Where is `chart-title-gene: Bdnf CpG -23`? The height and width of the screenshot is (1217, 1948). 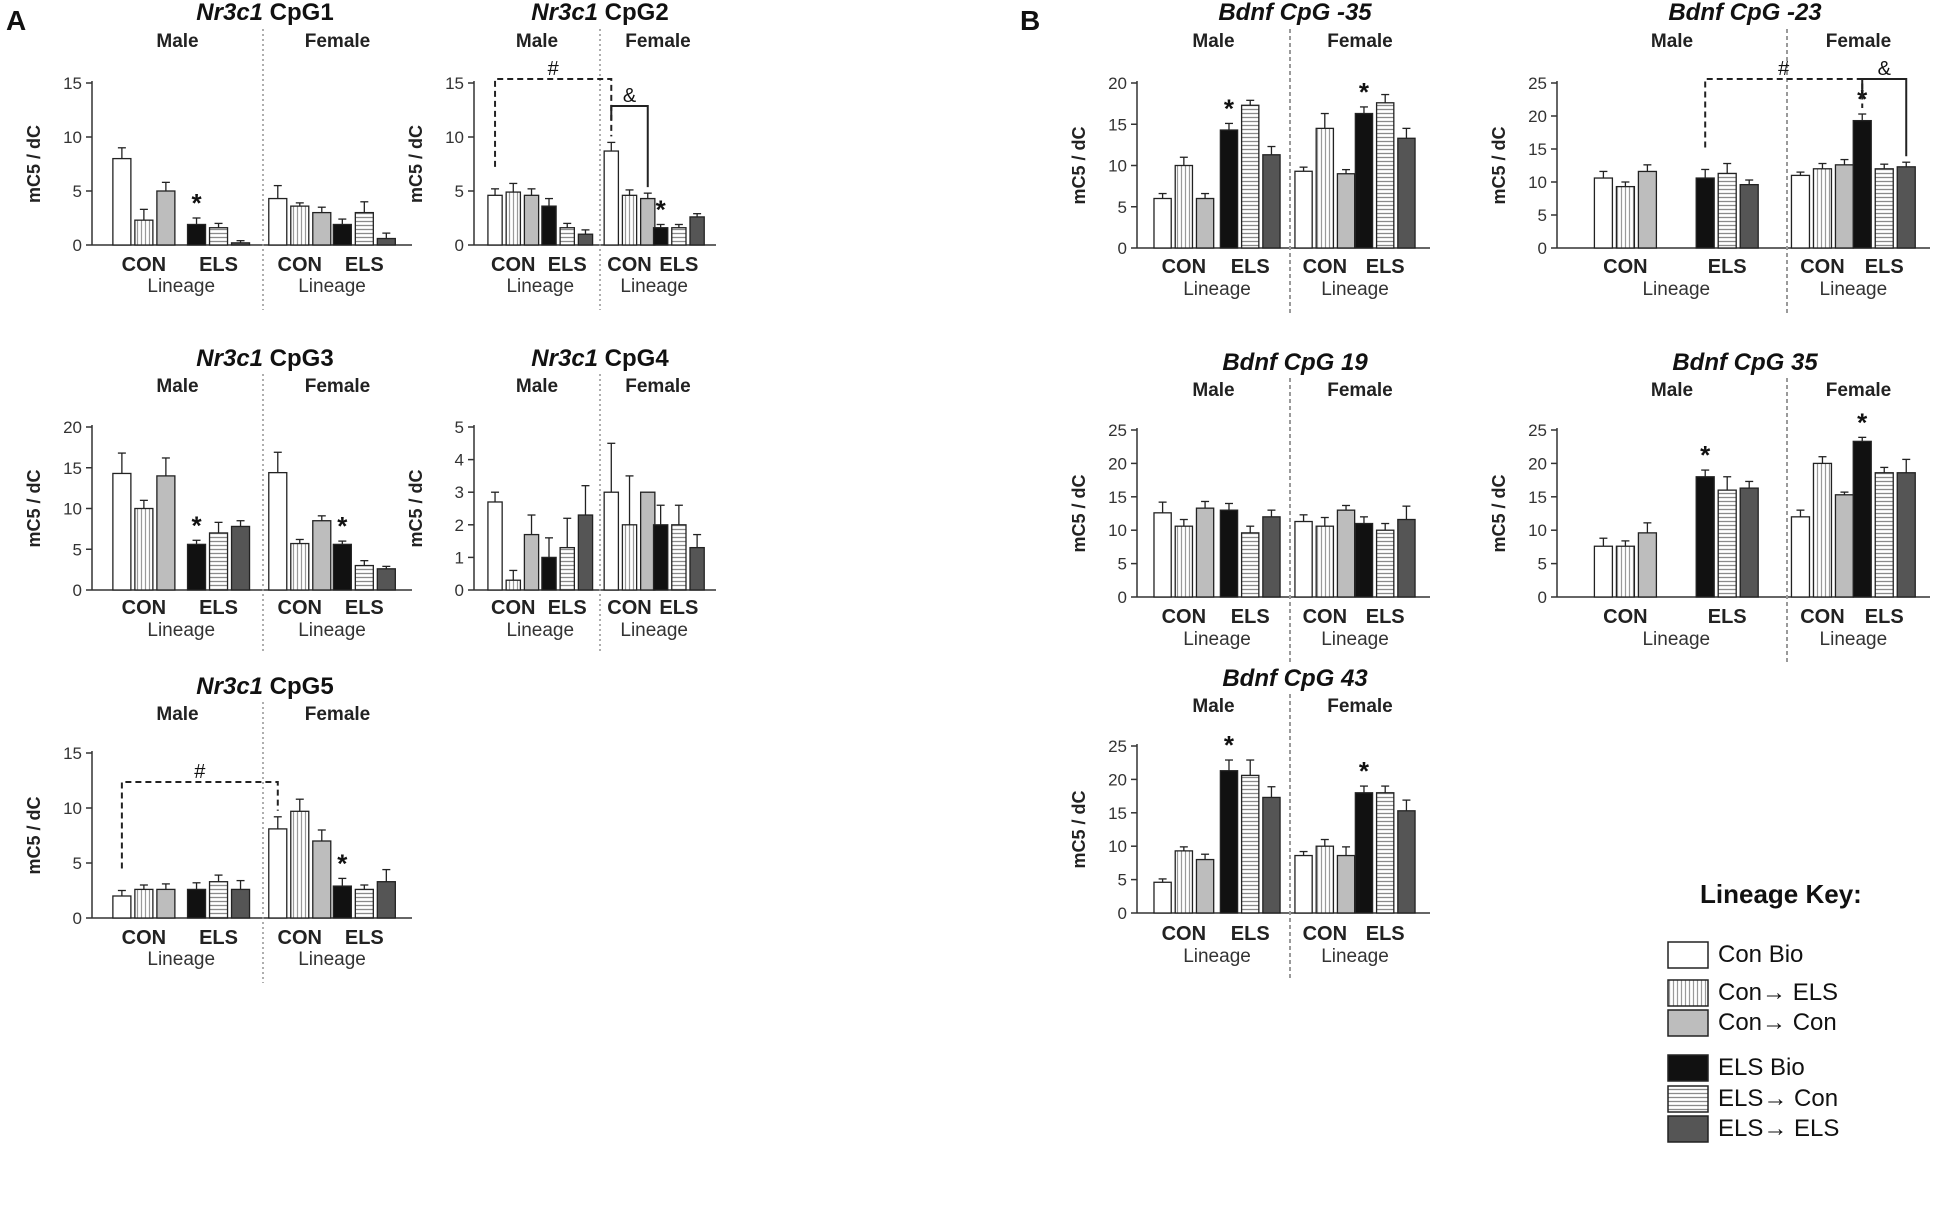 chart-title-gene: Bdnf CpG -23 is located at coordinates (1745, 13).